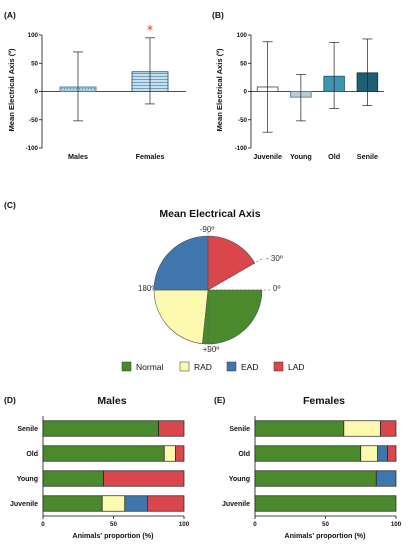  What do you see at coordinates (278, 366) in the screenshot?
I see `legend-swatch-lad` at bounding box center [278, 366].